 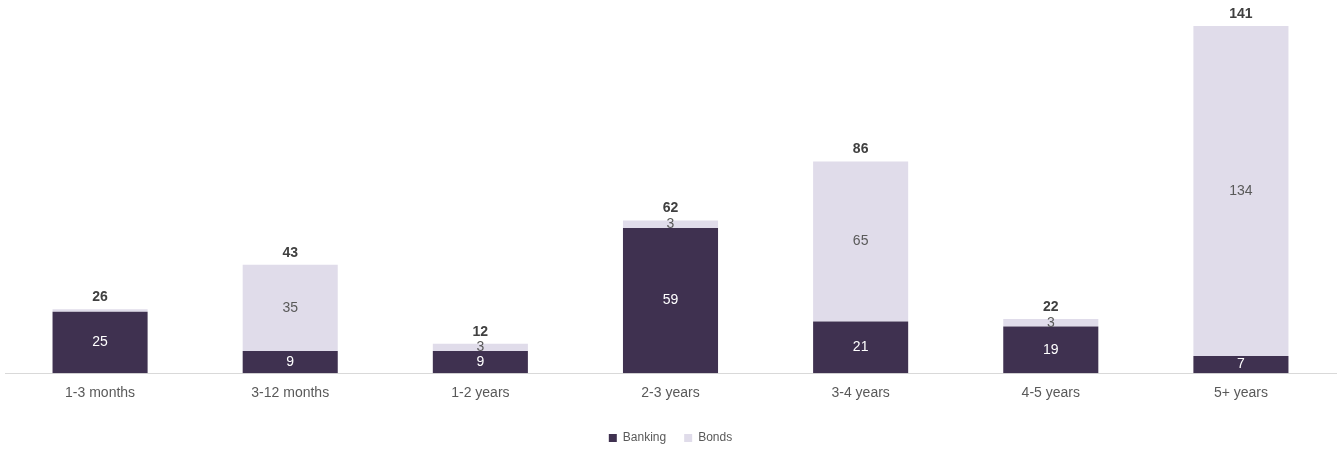 What do you see at coordinates (644, 437) in the screenshot?
I see `legend-label: Banking` at bounding box center [644, 437].